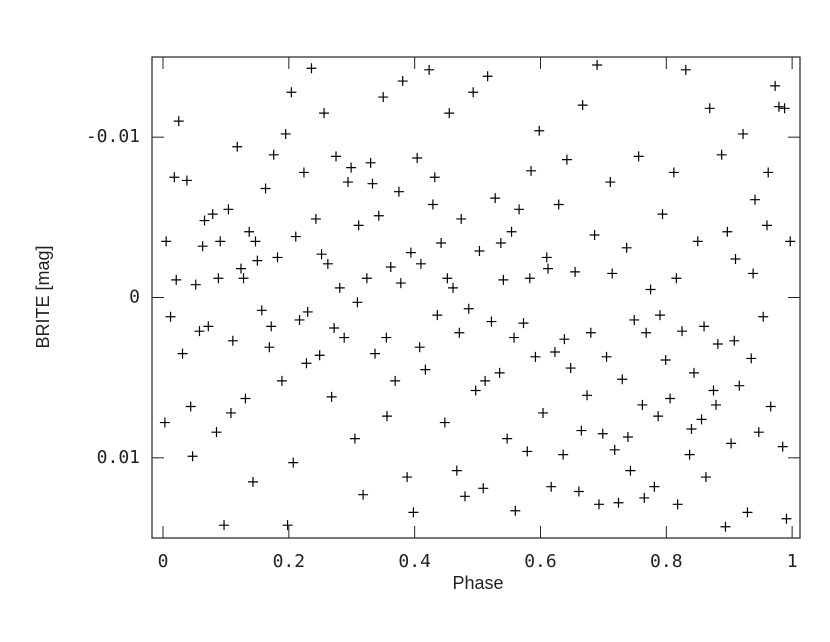  What do you see at coordinates (113, 136) in the screenshot?
I see `y-tick-label: -0.01` at bounding box center [113, 136].